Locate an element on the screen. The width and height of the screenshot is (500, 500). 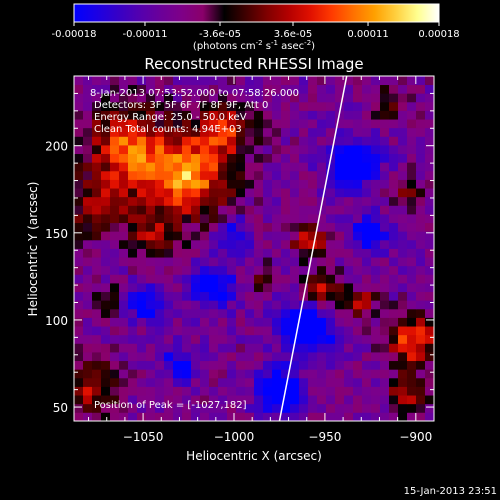
colorbar-gradient is located at coordinates (256, 13).